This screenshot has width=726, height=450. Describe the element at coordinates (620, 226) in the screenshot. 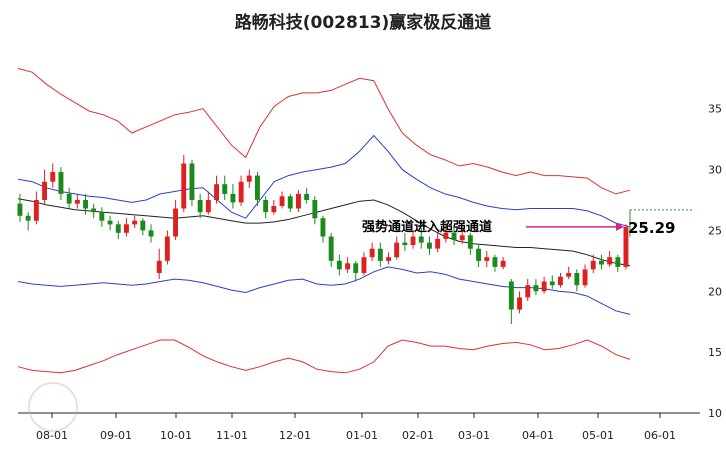

I see `annotation-arrow-head-icon` at that location.